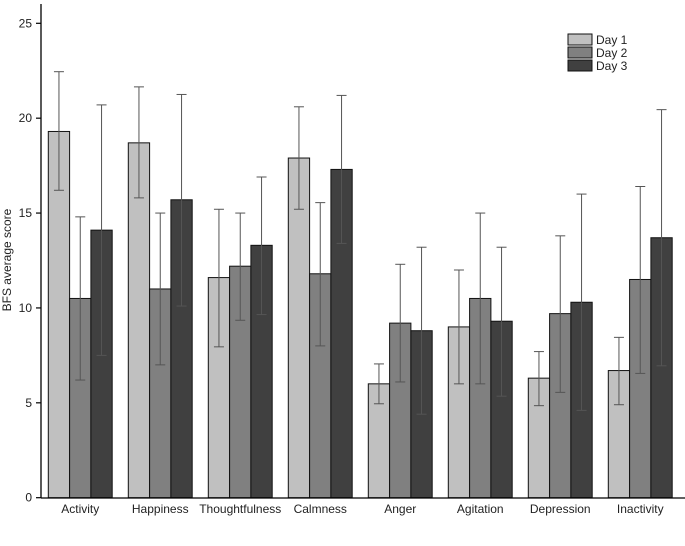  Describe the element at coordinates (400, 509) in the screenshot. I see `x-tick-label: Anger` at that location.